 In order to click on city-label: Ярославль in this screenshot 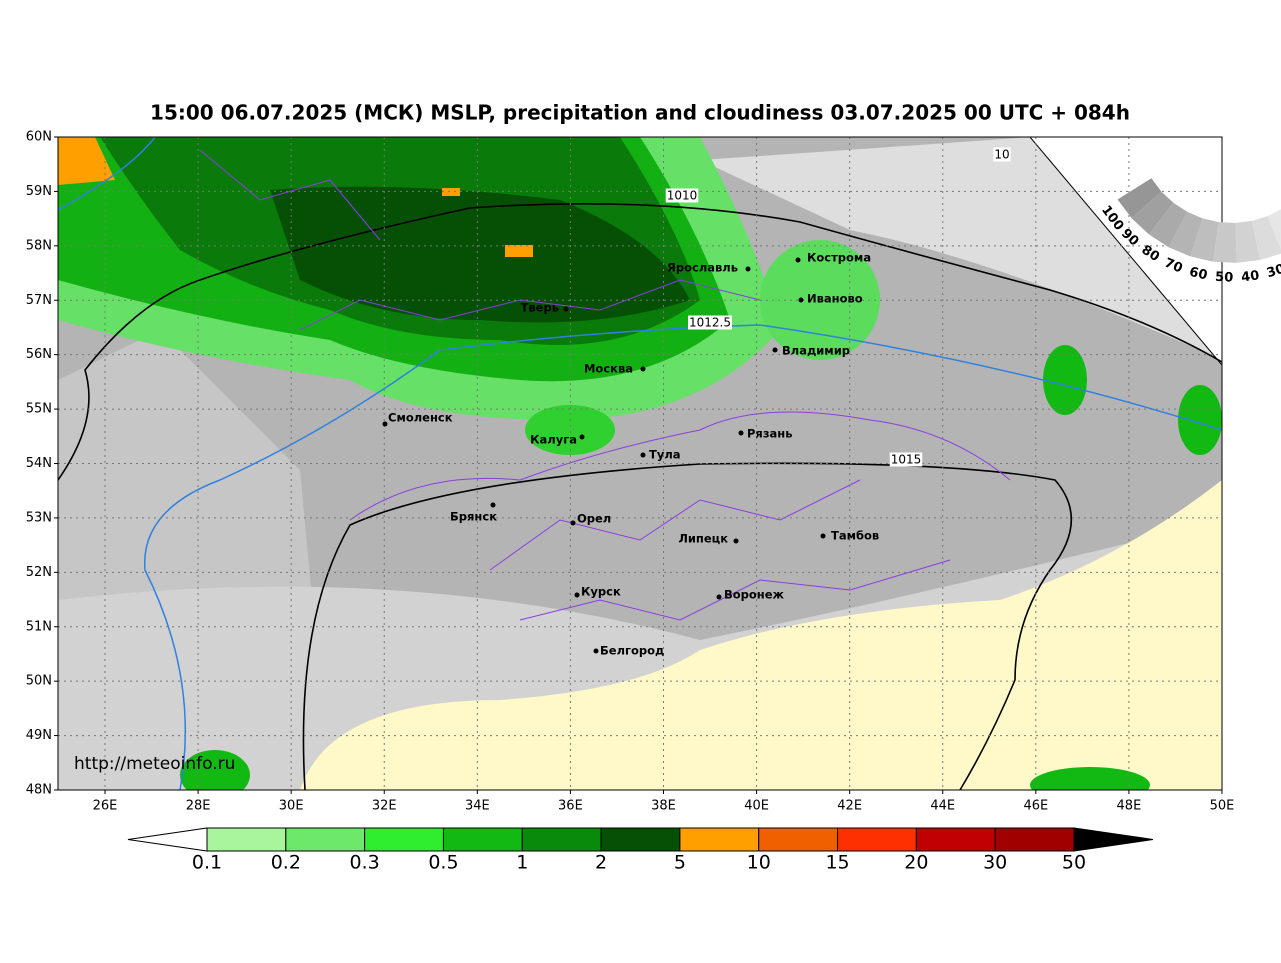, I will do `click(702, 268)`.